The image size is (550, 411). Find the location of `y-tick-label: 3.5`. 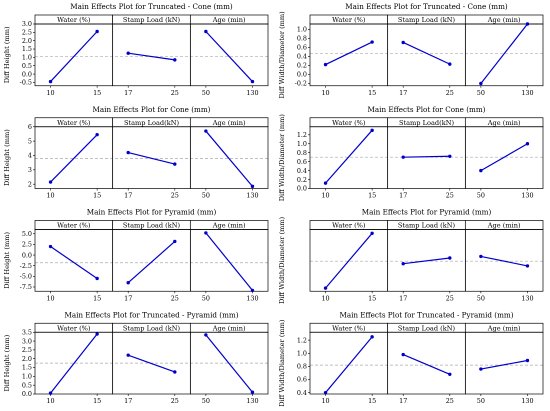

y-tick-label: 3.5 is located at coordinates (27, 332).